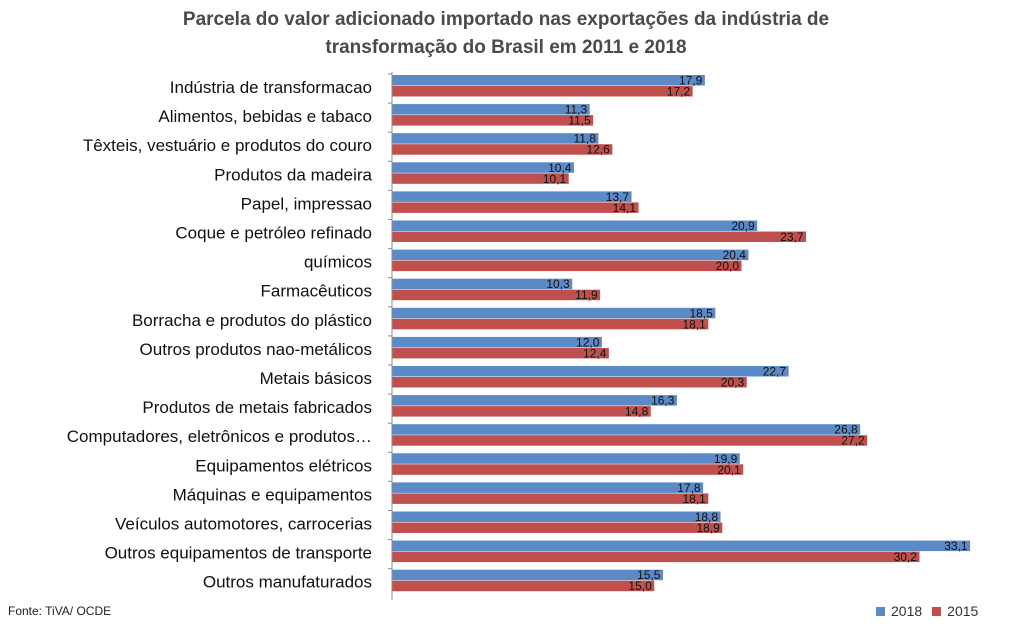  What do you see at coordinates (293, 174) in the screenshot?
I see `category-label: Produtos da madeira` at bounding box center [293, 174].